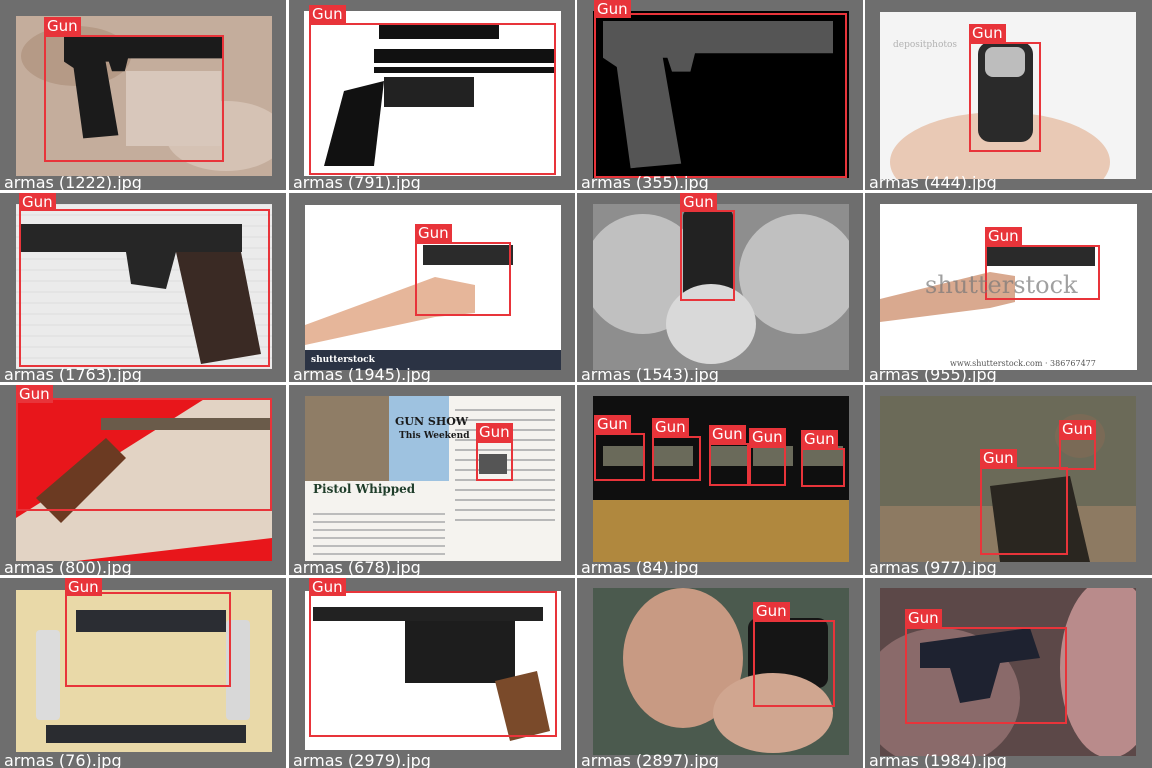 This screenshot has width=1152, height=768. I want to click on image-tile: Gun armas (355).jpg, so click(720, 95).